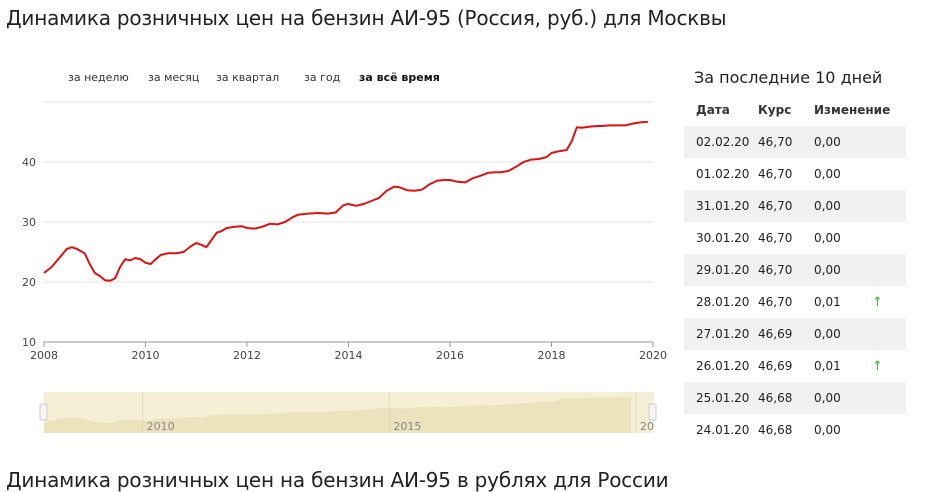 This screenshot has width=927, height=492. Describe the element at coordinates (43, 412) in the screenshot. I see `navigator-left-handle` at that location.